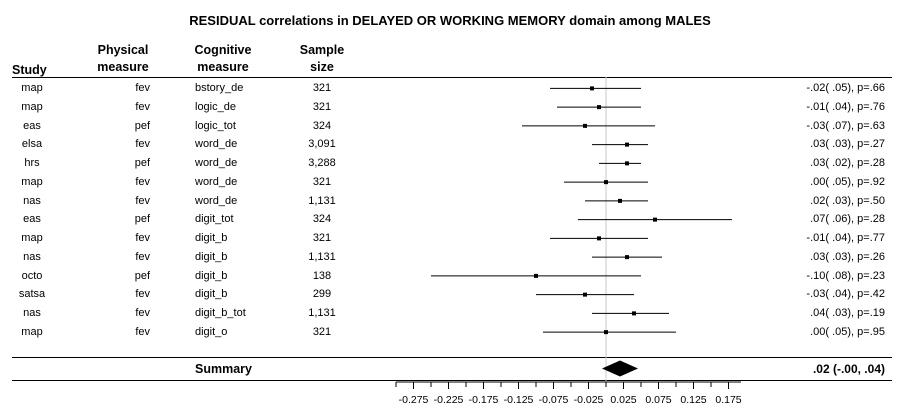  Describe the element at coordinates (554, 400) in the screenshot. I see `x-tick-label: -0.075` at that location.